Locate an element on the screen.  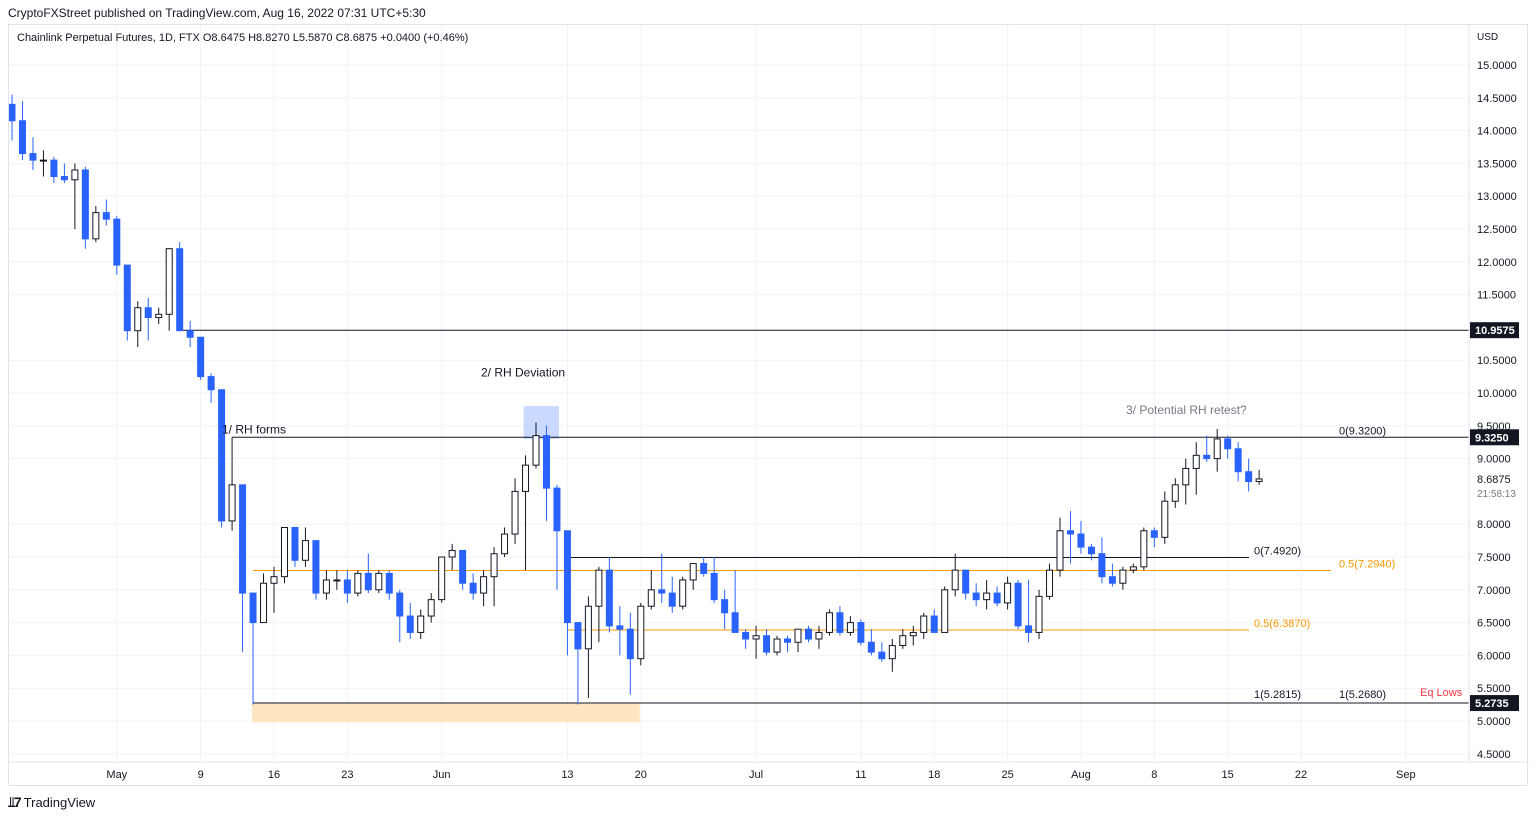
y-tick-label: 6.5000 is located at coordinates (1494, 624).